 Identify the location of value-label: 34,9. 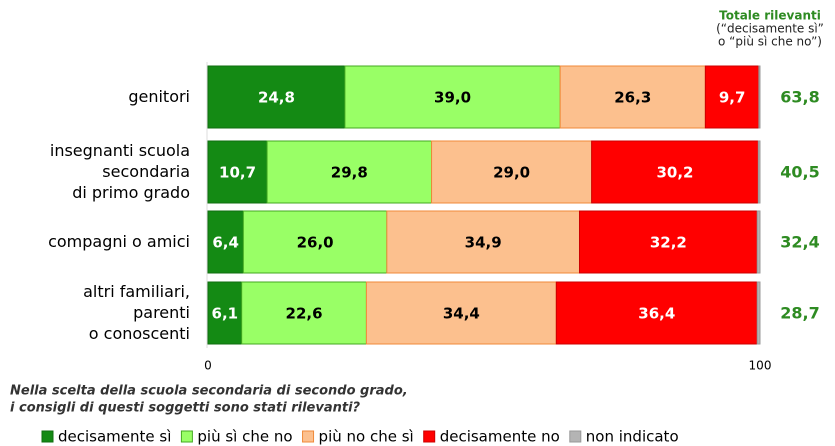
(483, 243).